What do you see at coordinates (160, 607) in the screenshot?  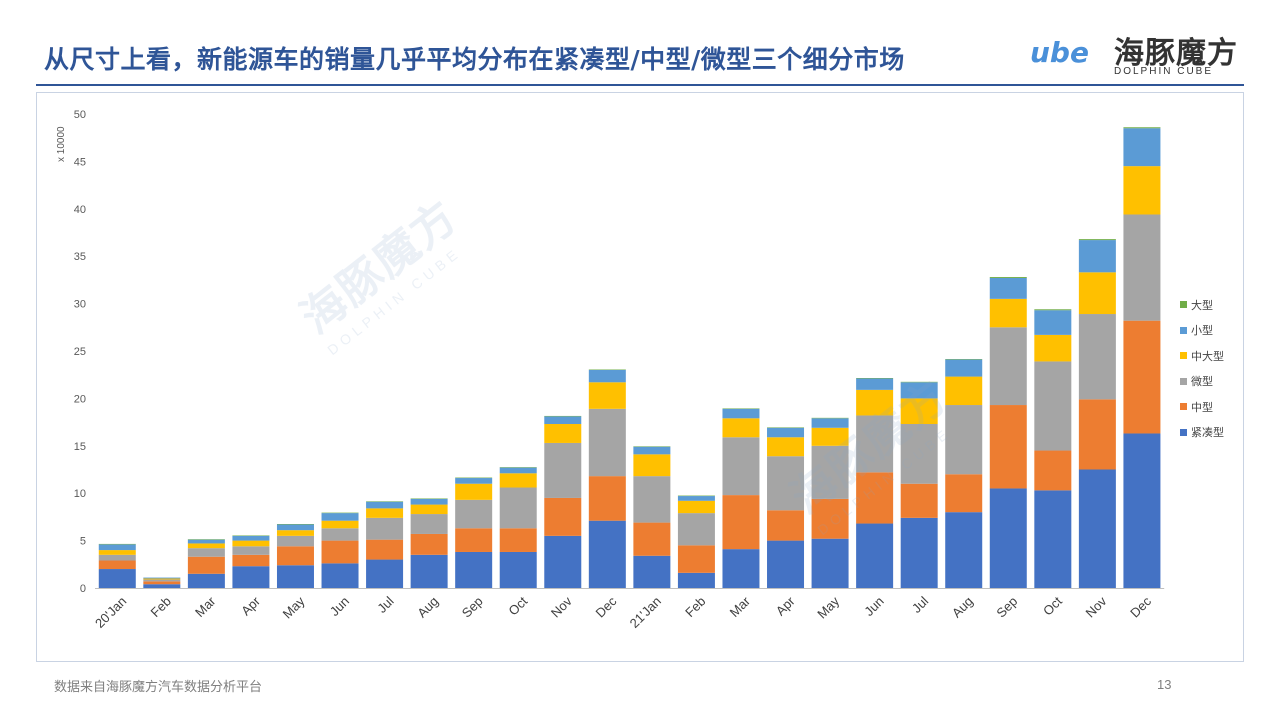 I see `x-tick-label: Feb` at bounding box center [160, 607].